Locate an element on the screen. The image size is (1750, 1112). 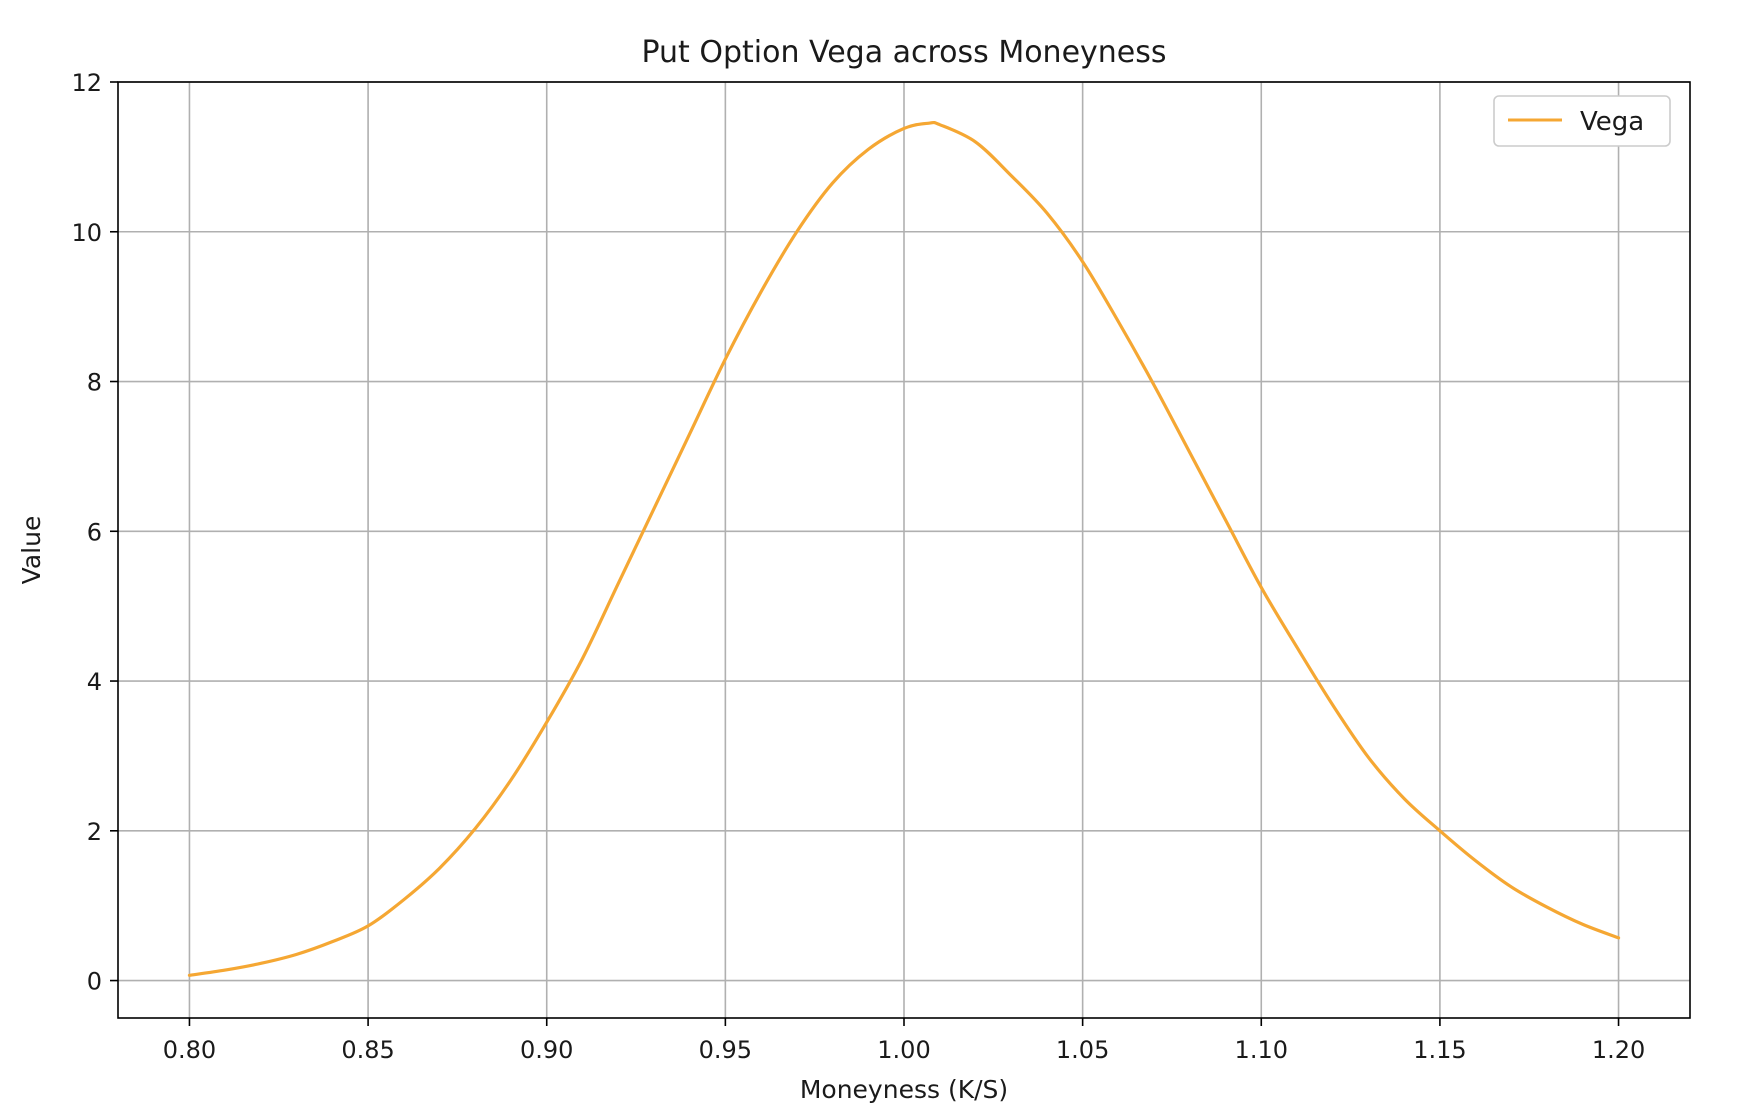
x-tick-label: 1.20 is located at coordinates (1618, 1050).